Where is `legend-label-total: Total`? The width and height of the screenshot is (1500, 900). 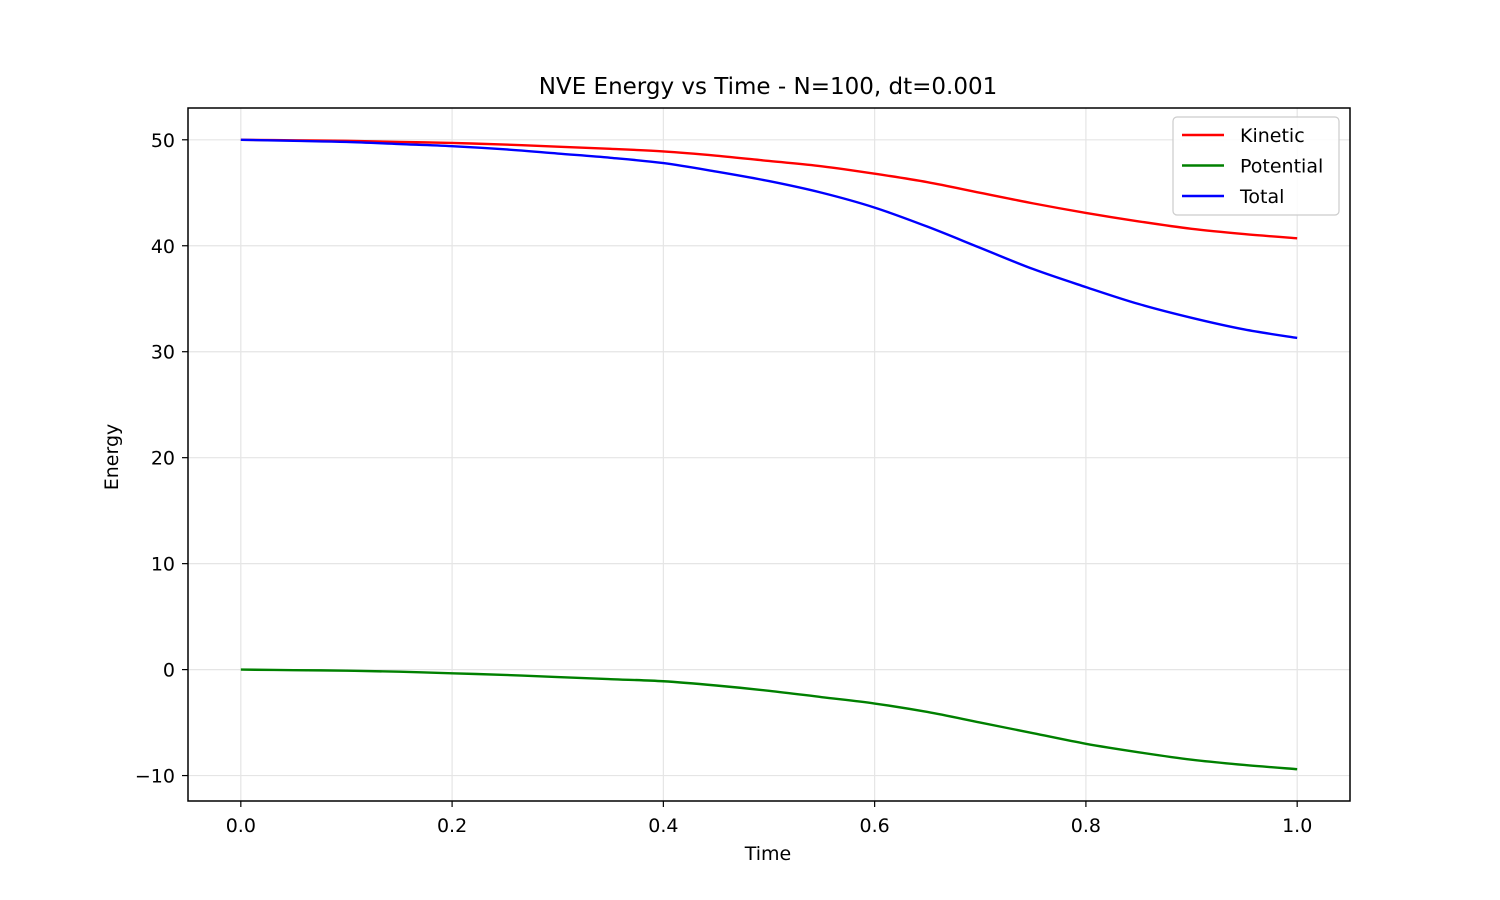 legend-label-total: Total is located at coordinates (1261, 197).